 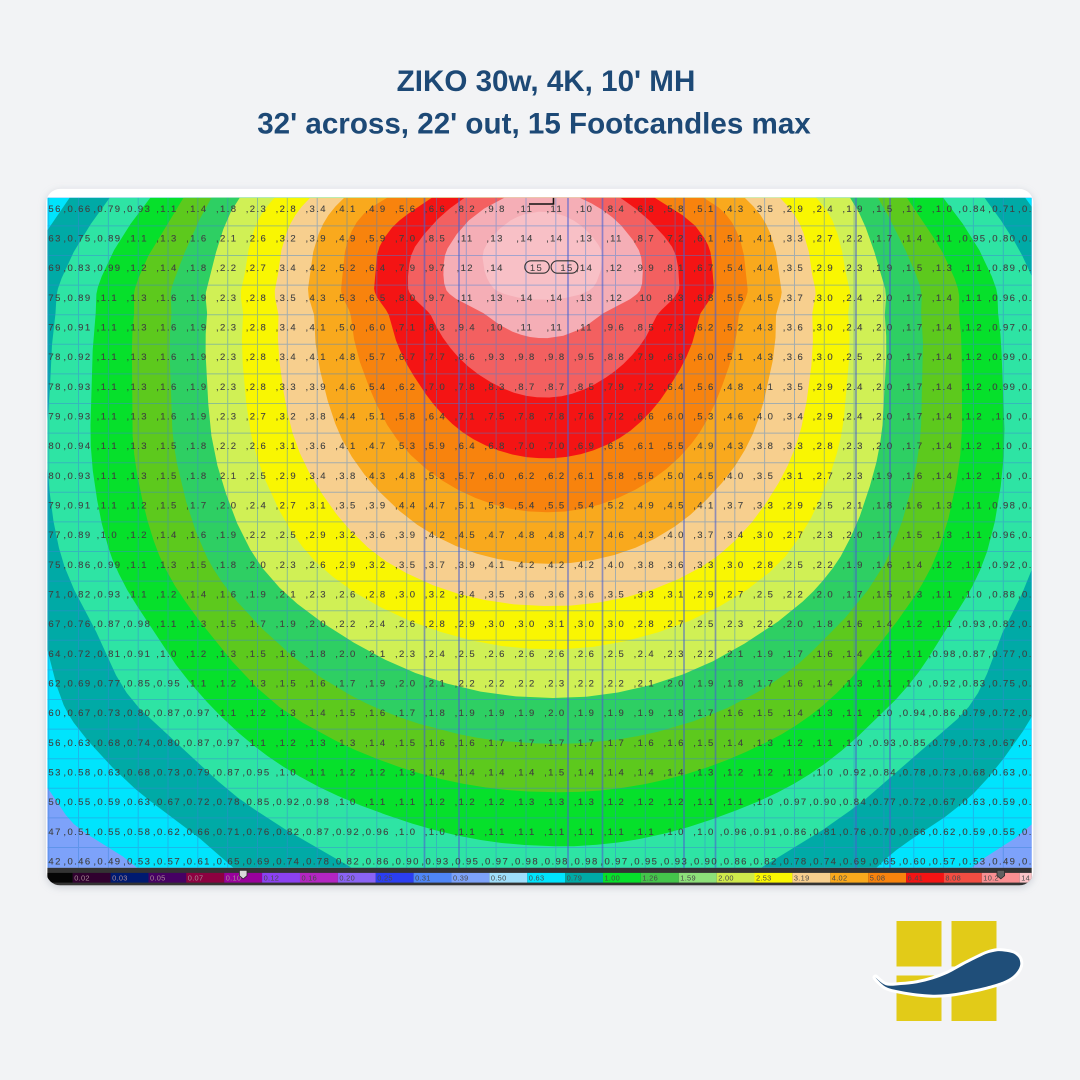 I want to click on svg-text: ,2.1, so click(x=733, y=654).